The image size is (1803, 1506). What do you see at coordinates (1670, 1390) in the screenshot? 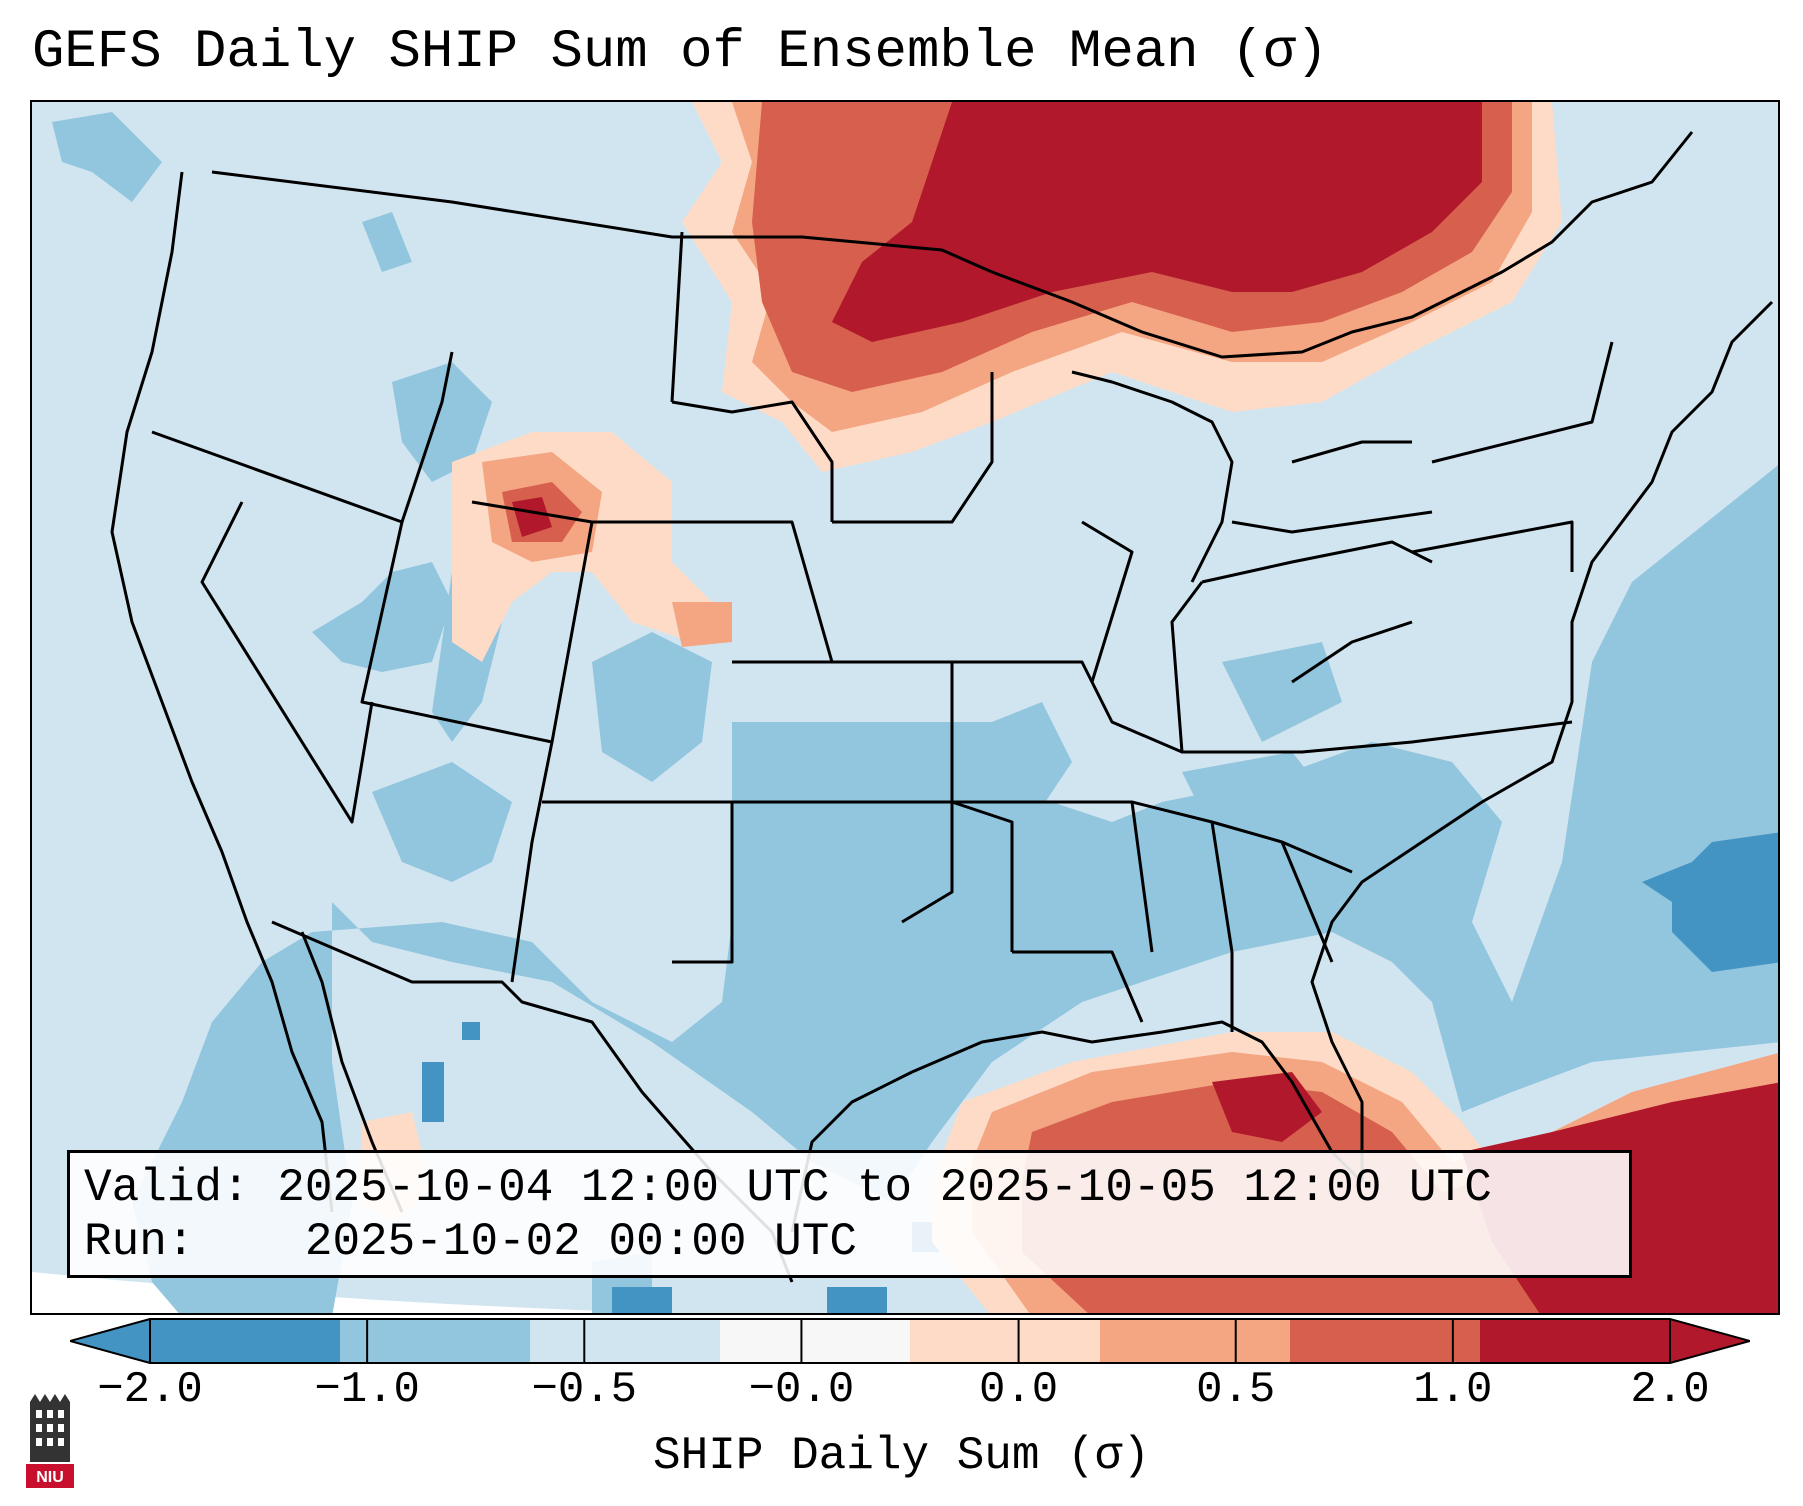
I see `colorbar-tick-label: 2.0` at bounding box center [1670, 1390].